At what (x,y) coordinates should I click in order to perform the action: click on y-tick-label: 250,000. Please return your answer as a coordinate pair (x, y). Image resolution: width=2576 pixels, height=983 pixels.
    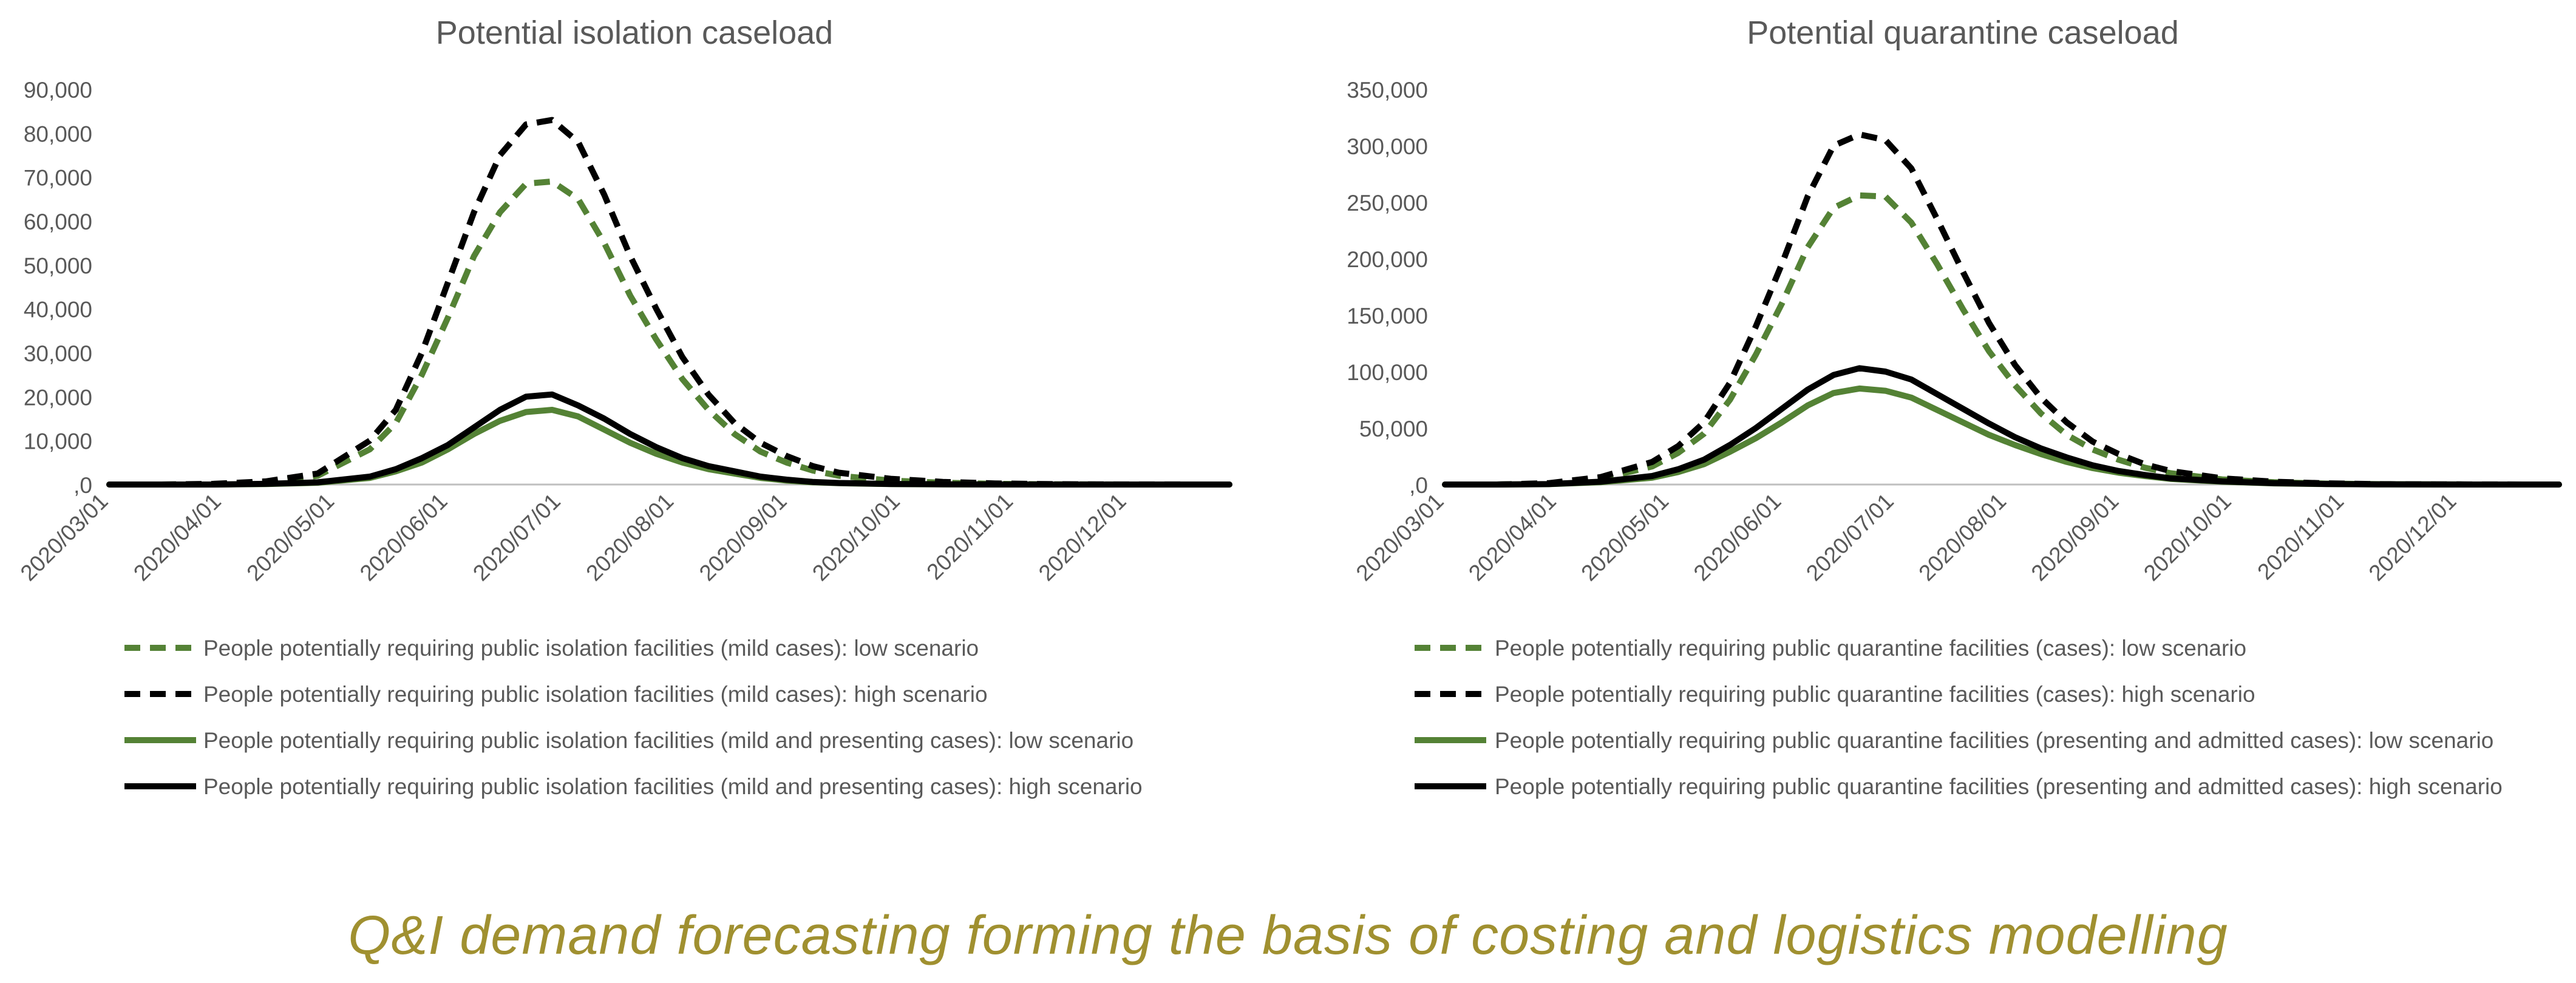
    Looking at the image, I should click on (1387, 203).